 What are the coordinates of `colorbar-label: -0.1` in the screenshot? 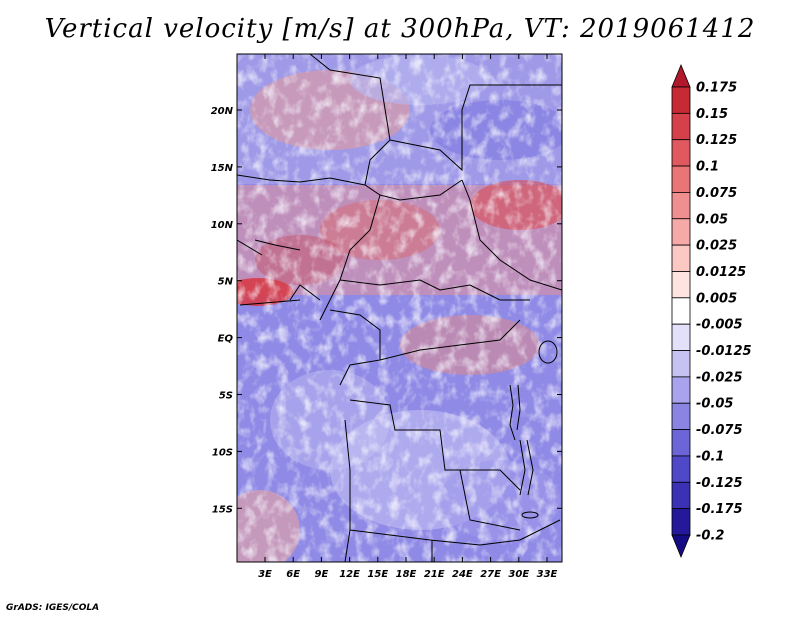 It's located at (710, 456).